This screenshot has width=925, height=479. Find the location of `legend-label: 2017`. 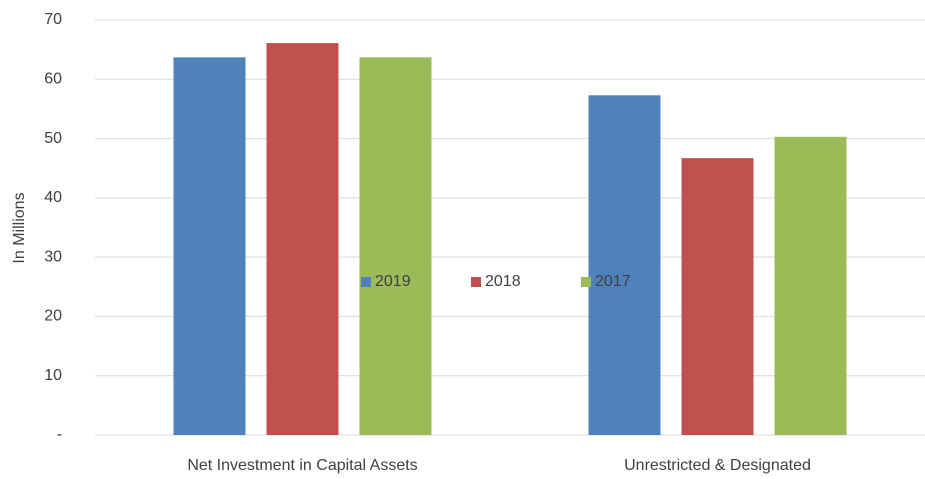

legend-label: 2017 is located at coordinates (613, 281).